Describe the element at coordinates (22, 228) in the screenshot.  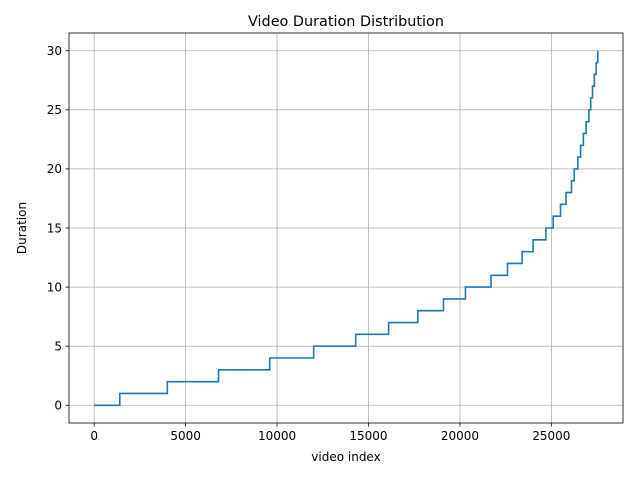
I see `y-axis-label: Duration` at that location.